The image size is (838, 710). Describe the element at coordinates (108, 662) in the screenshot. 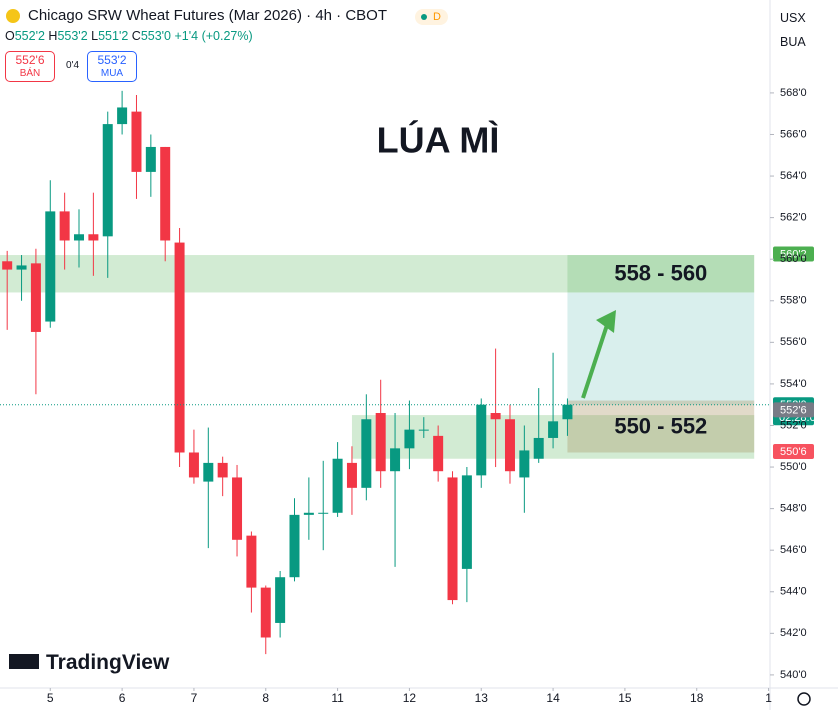

I see `logo: TradingView` at that location.